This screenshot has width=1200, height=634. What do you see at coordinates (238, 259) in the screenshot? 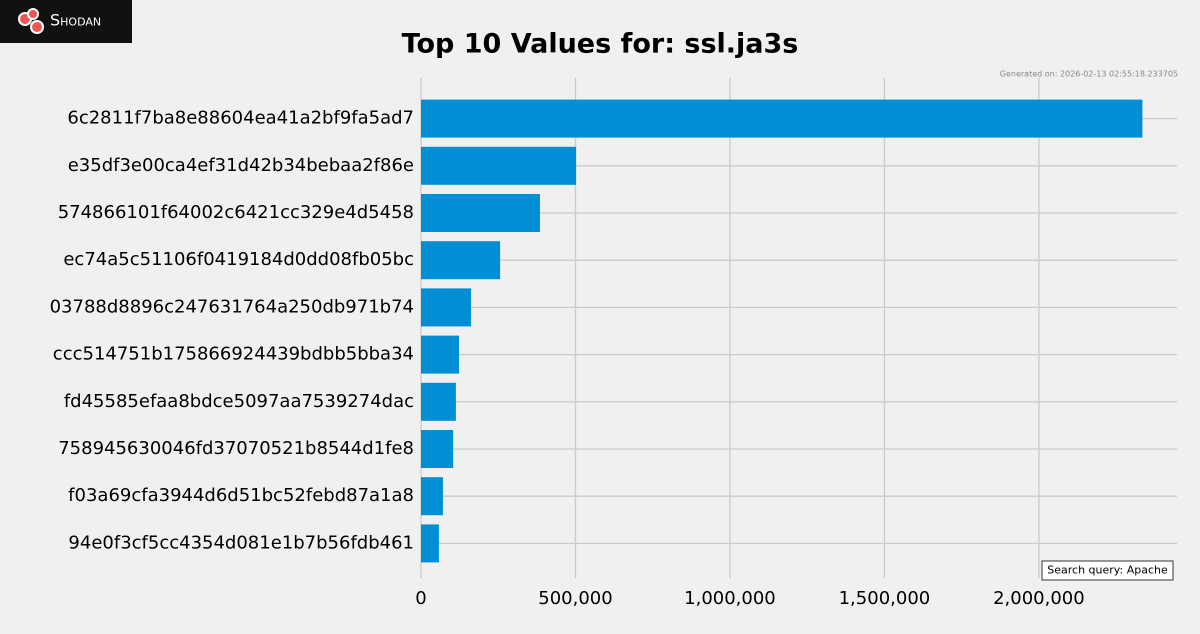
I see `y-tick-label: ec74a5c51106f0419184d0dd08fb05bc` at bounding box center [238, 259].